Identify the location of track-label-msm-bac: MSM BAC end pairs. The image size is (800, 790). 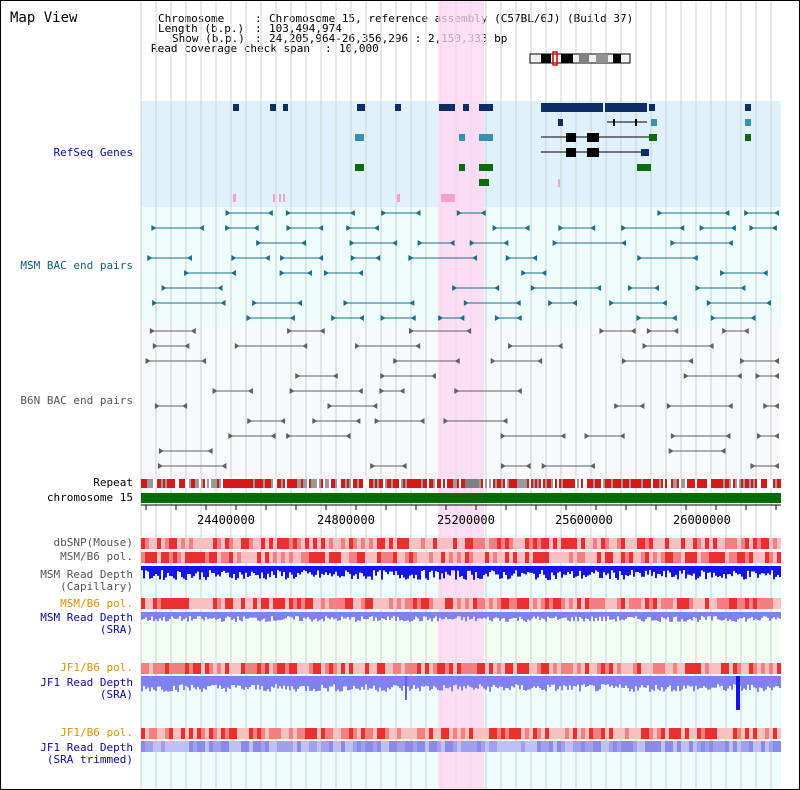
(76, 265).